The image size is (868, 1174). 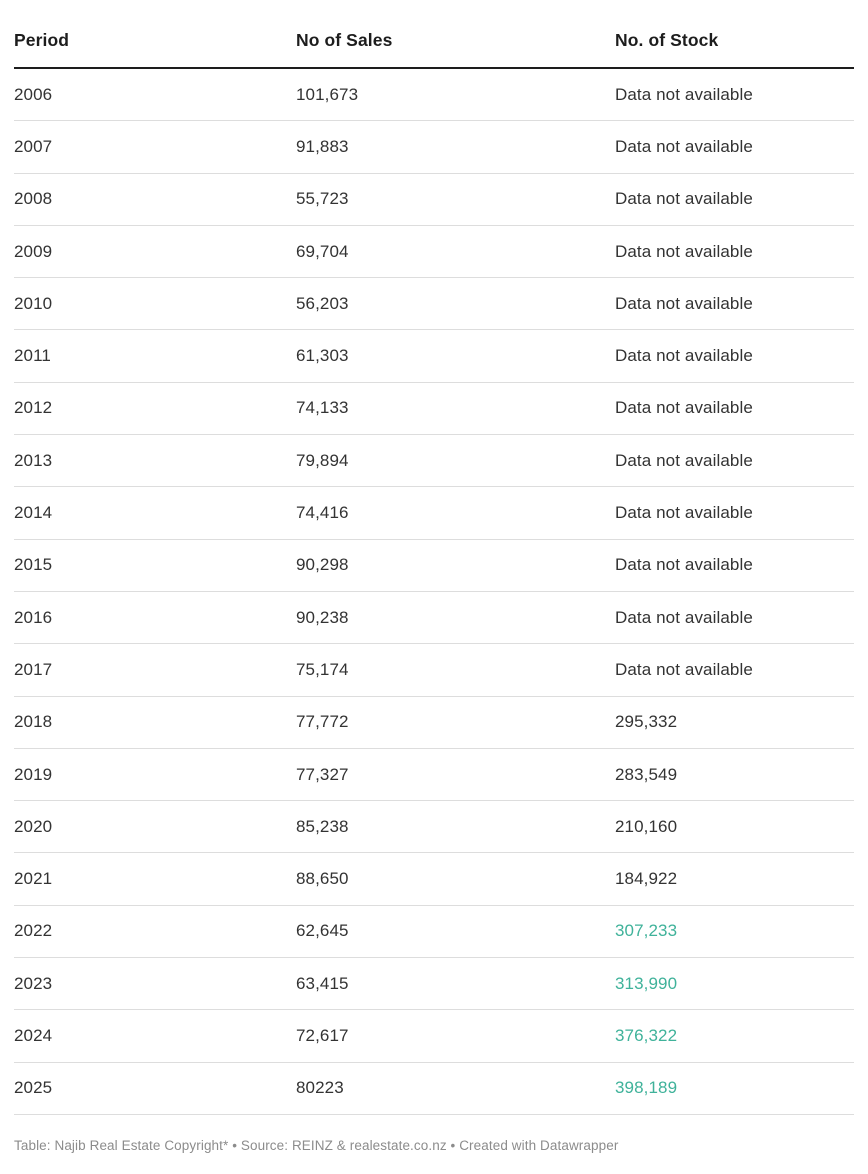 What do you see at coordinates (455, 775) in the screenshot?
I see `sales-cell: 77,327` at bounding box center [455, 775].